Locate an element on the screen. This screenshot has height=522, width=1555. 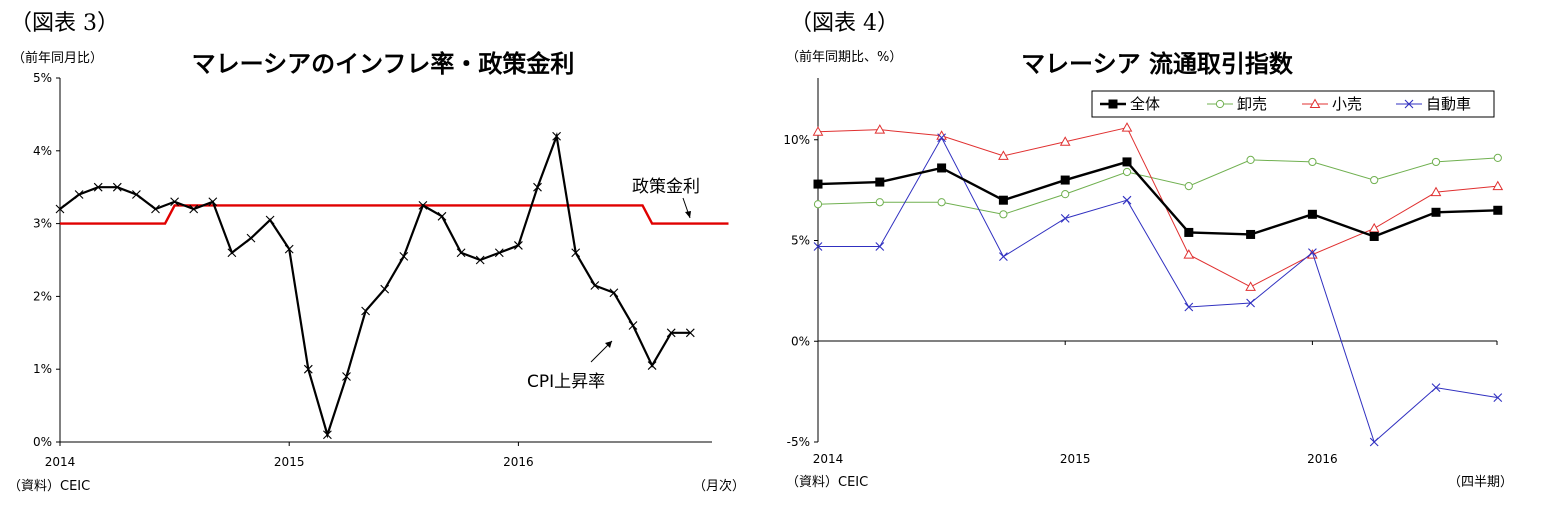
legend-label-全体: 全体 is located at coordinates (1145, 104).